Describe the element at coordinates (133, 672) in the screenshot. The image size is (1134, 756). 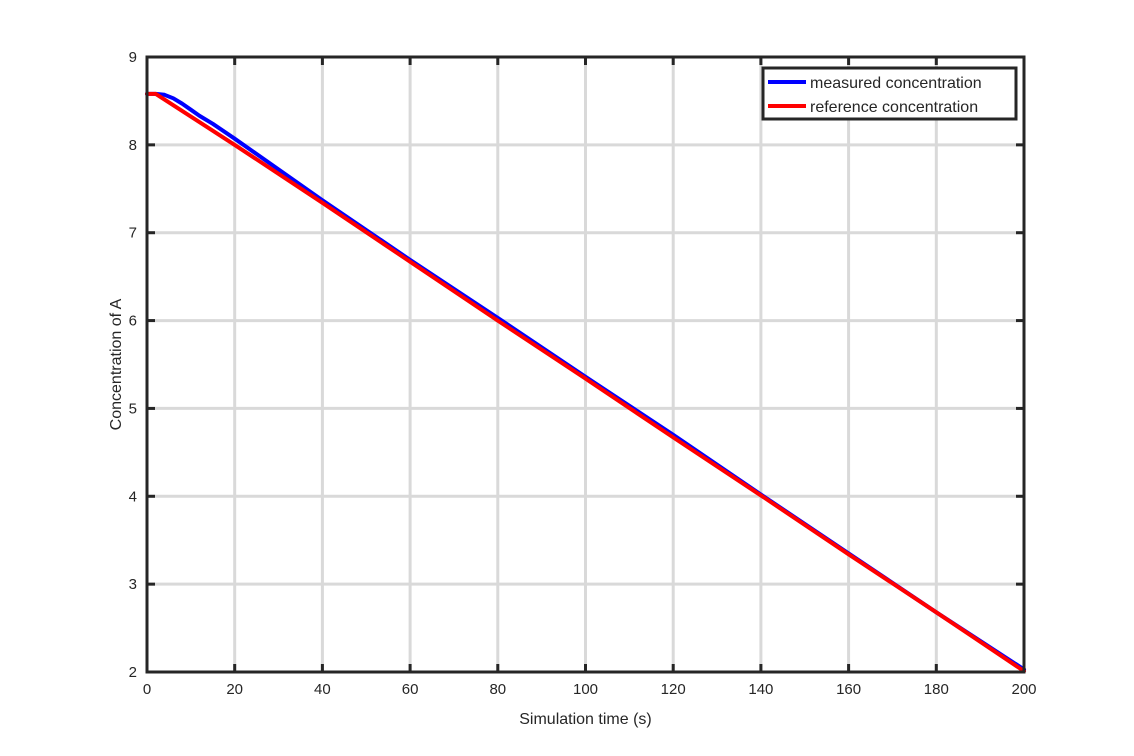
I see `y-tick-label: 2` at that location.